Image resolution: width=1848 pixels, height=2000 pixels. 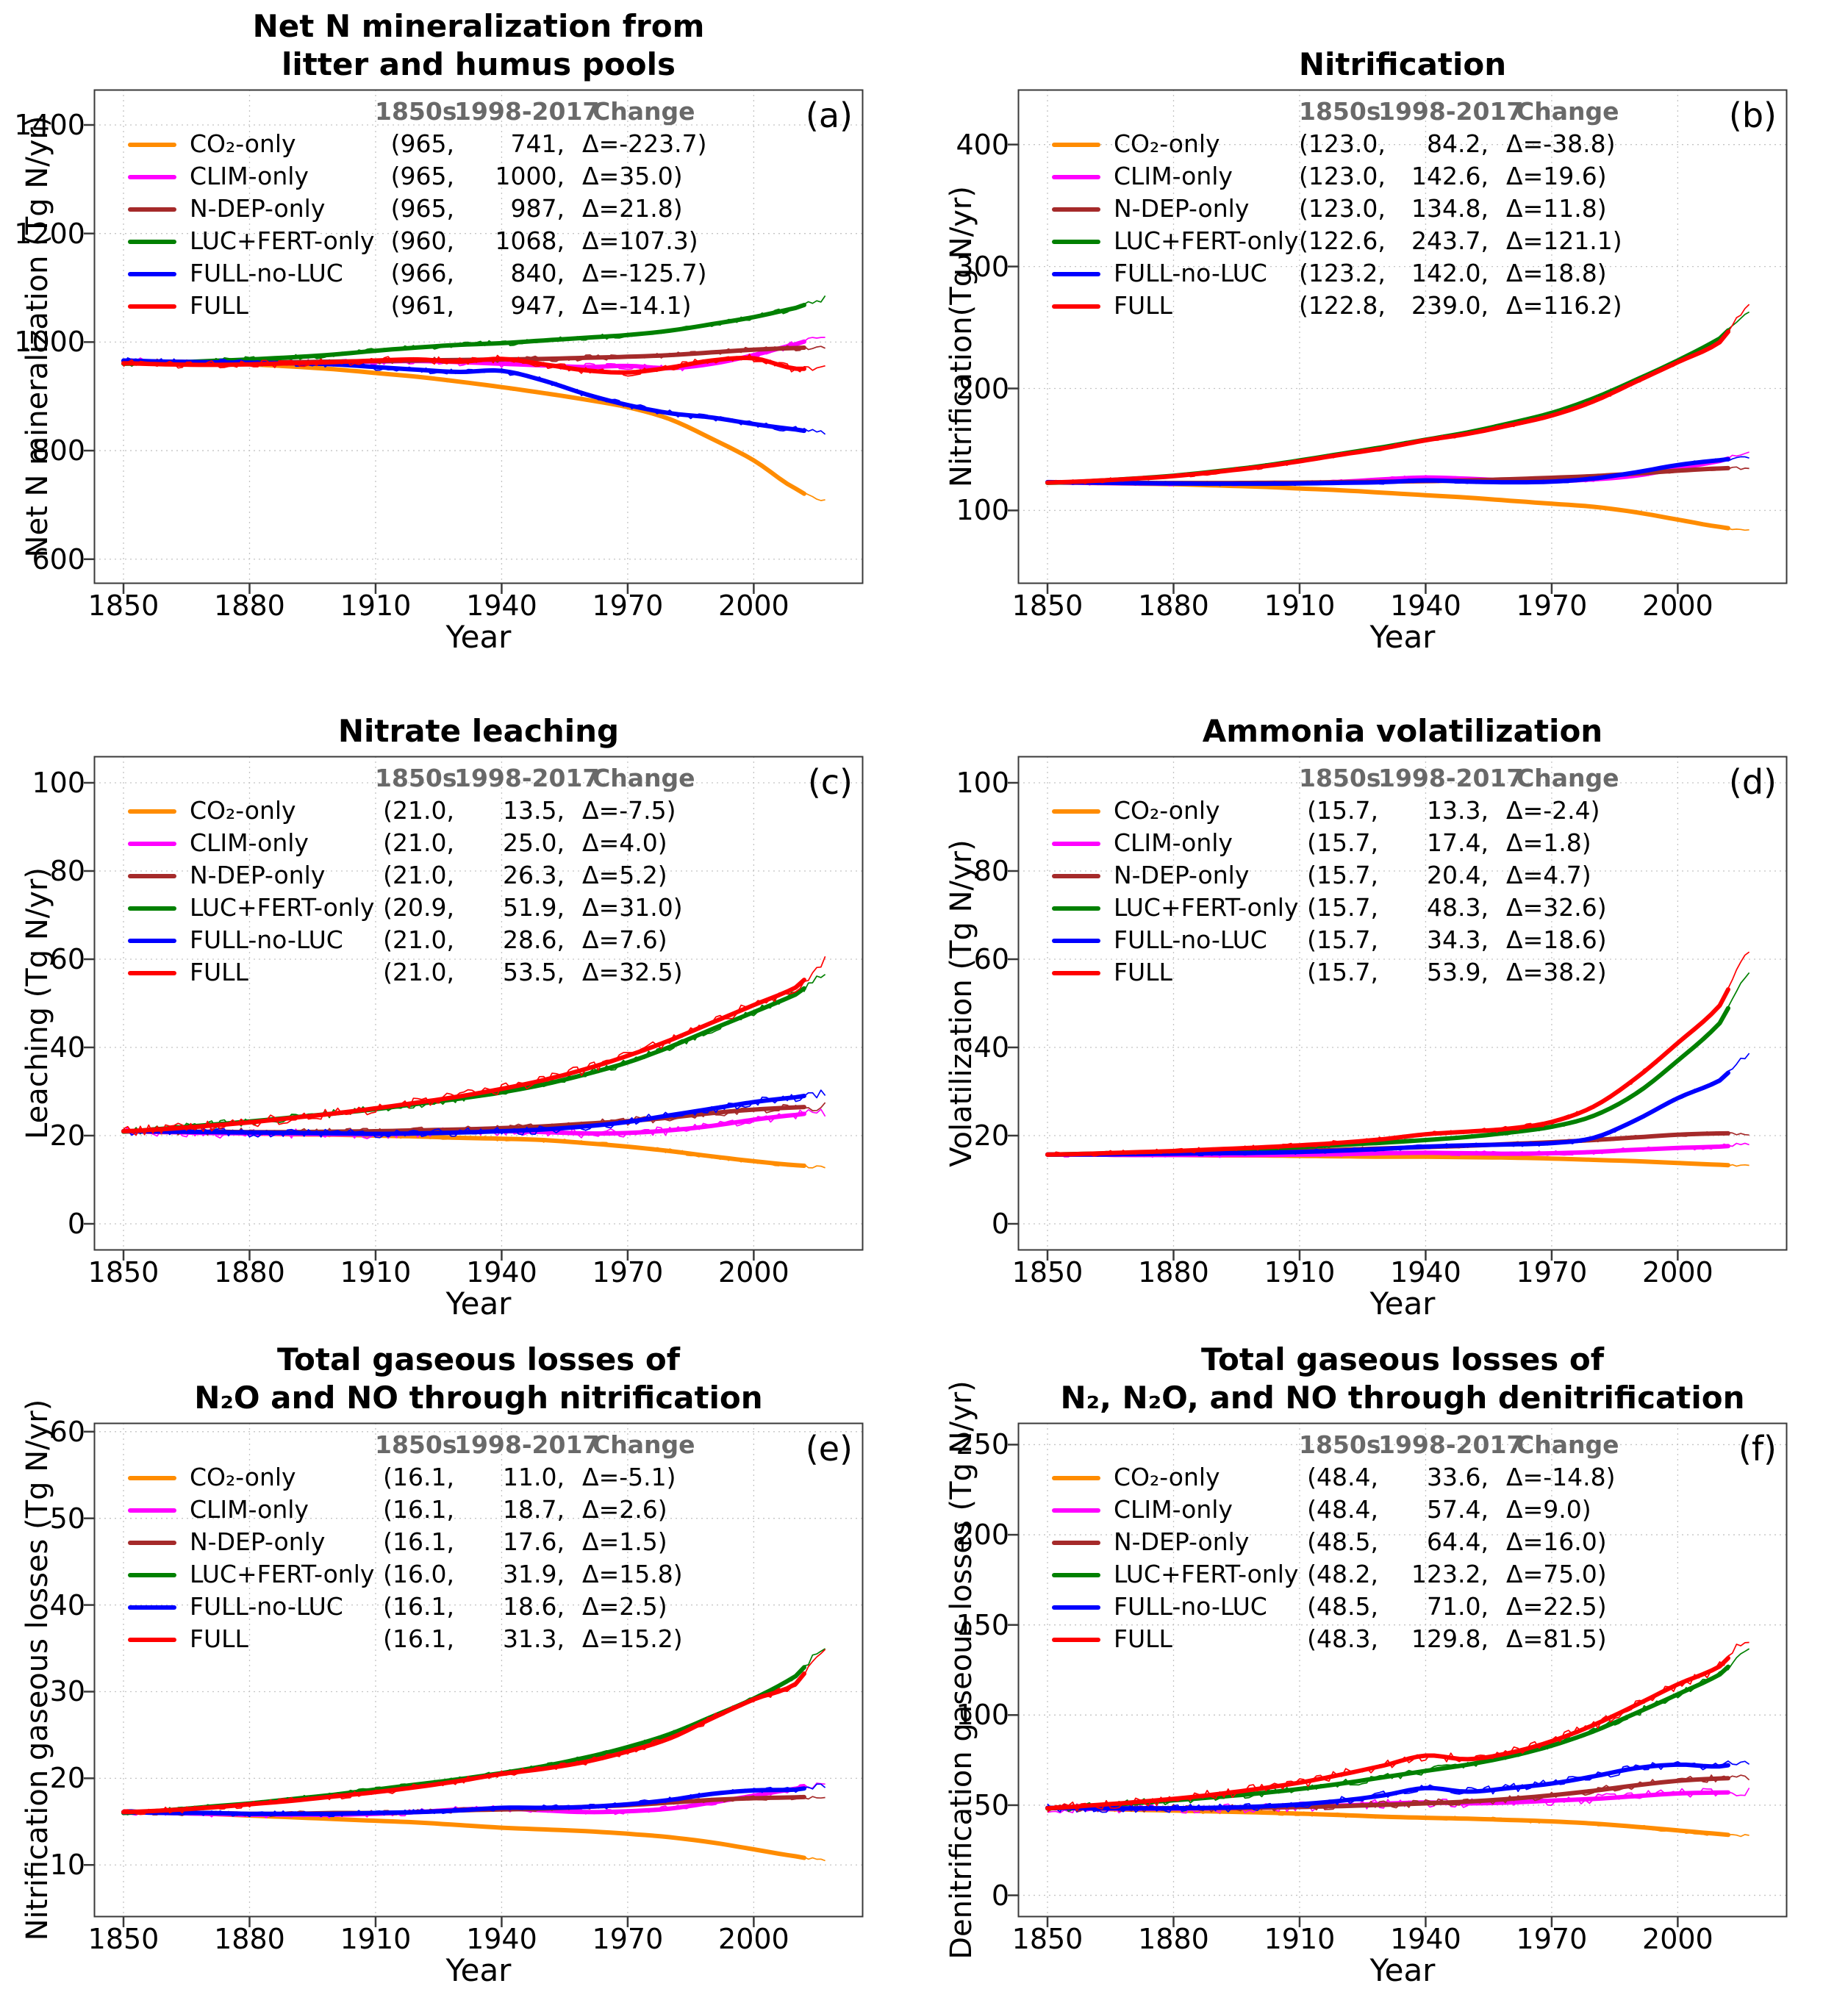 What do you see at coordinates (50, 342) in the screenshot?
I see `y-tick-label: 1000` at bounding box center [50, 342].